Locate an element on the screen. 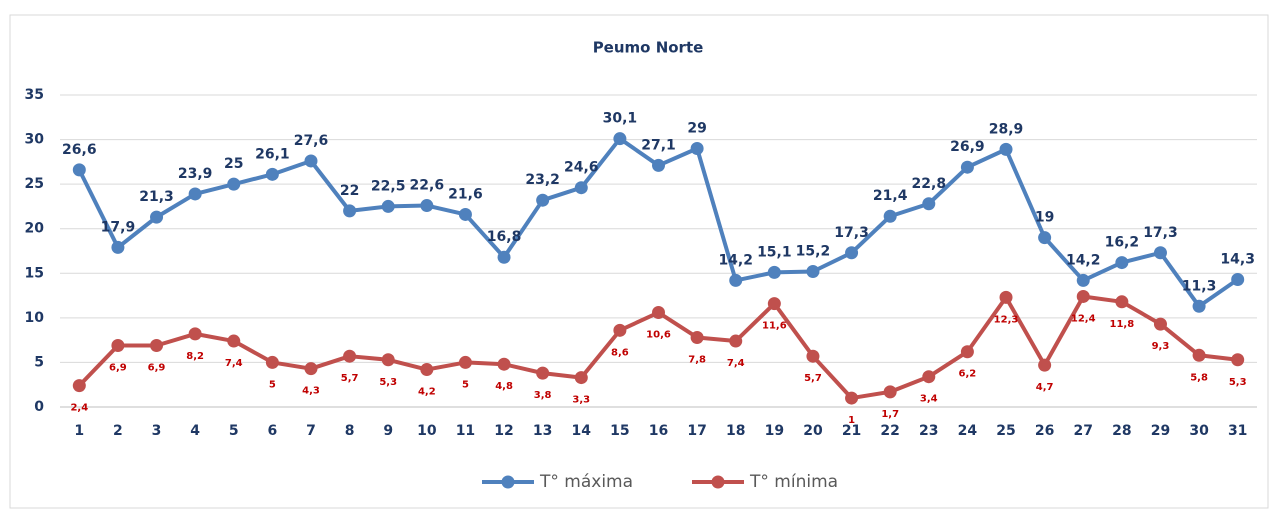  data-label: 6,2 is located at coordinates (968, 374).